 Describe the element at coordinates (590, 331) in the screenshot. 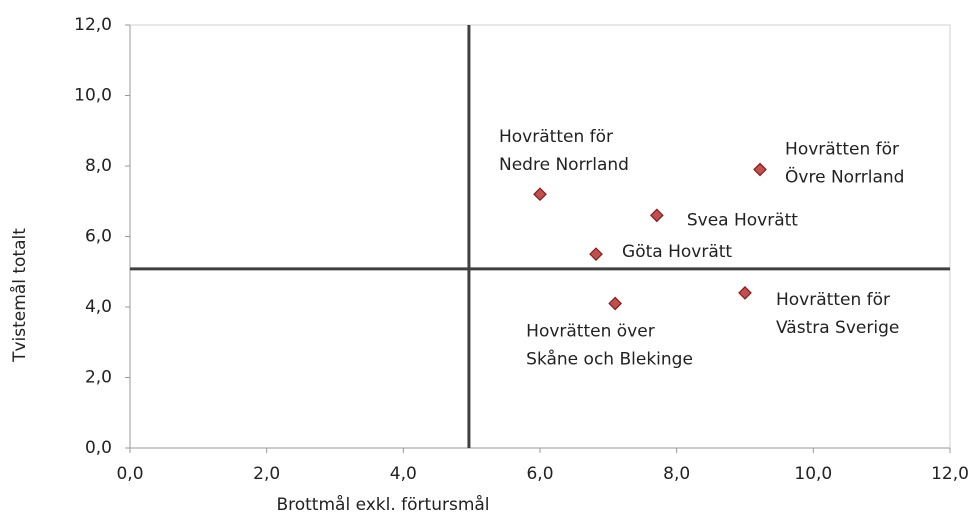

I see `point-label: Hovrätten över` at that location.